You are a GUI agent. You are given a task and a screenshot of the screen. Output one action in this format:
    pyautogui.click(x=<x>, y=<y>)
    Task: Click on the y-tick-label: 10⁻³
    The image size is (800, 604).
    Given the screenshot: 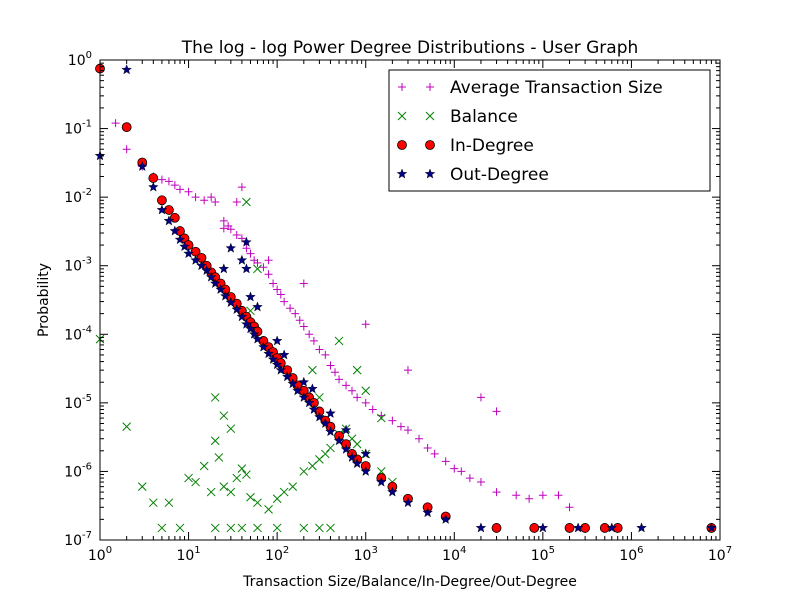 What is the action you would take?
    pyautogui.click(x=78, y=265)
    